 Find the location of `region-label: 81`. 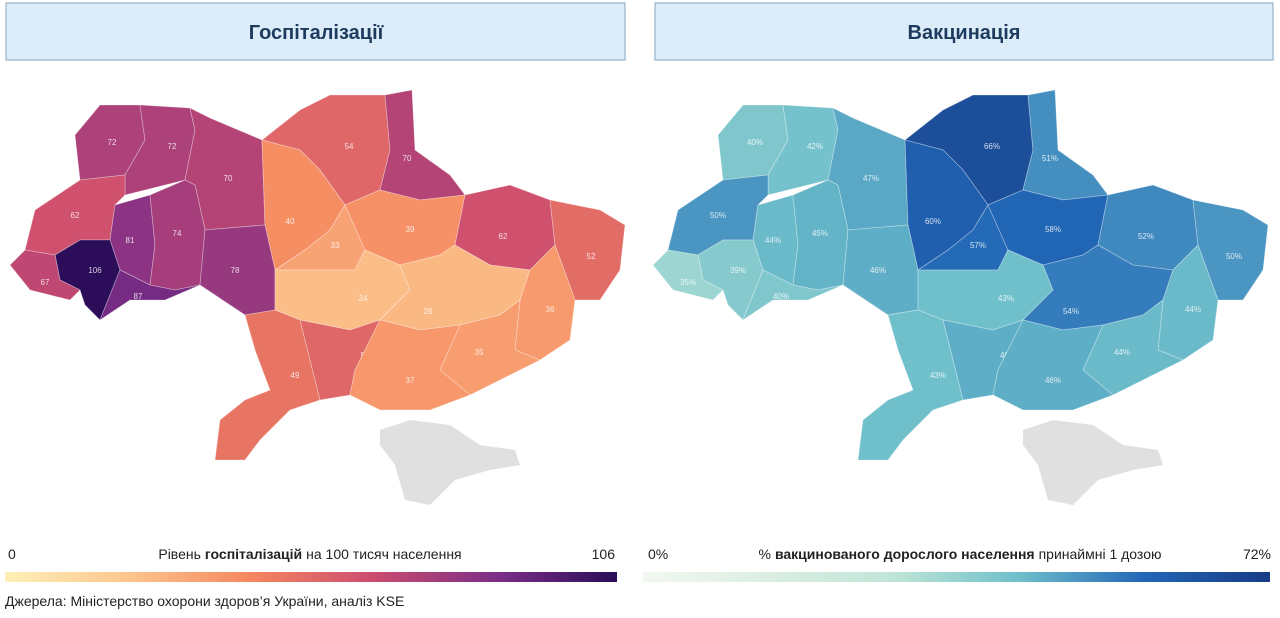

region-label: 81 is located at coordinates (130, 240).